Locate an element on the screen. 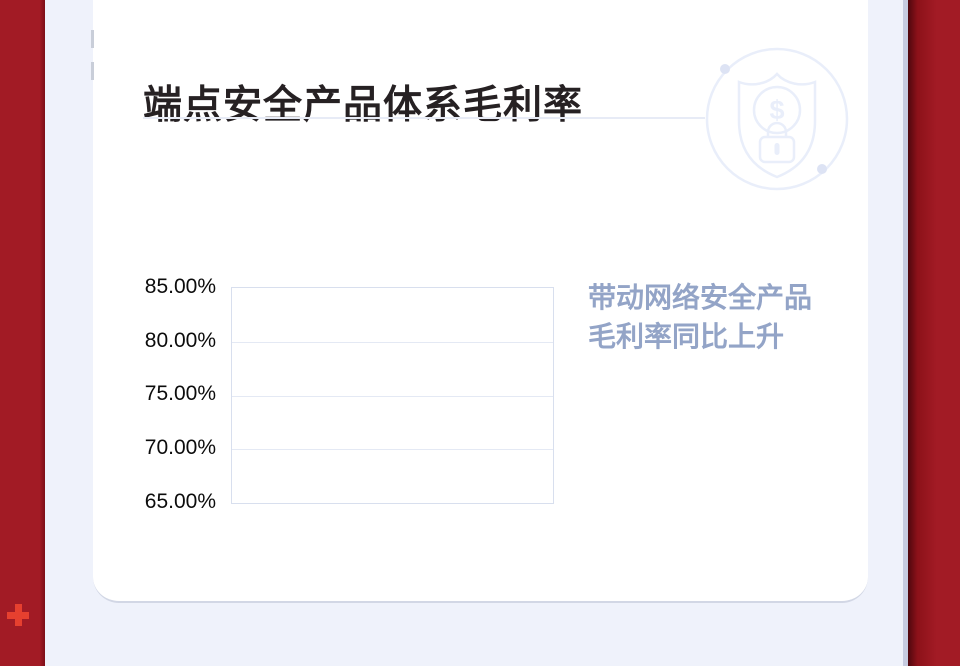  lock-keyhole is located at coordinates (777, 149).